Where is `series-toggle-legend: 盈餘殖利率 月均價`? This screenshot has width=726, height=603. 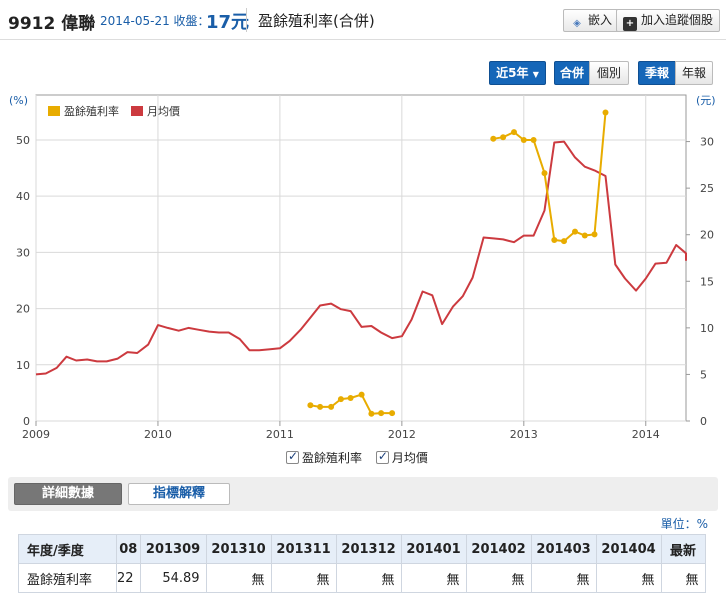 series-toggle-legend: 盈餘殖利率 月均價 is located at coordinates (362, 457).